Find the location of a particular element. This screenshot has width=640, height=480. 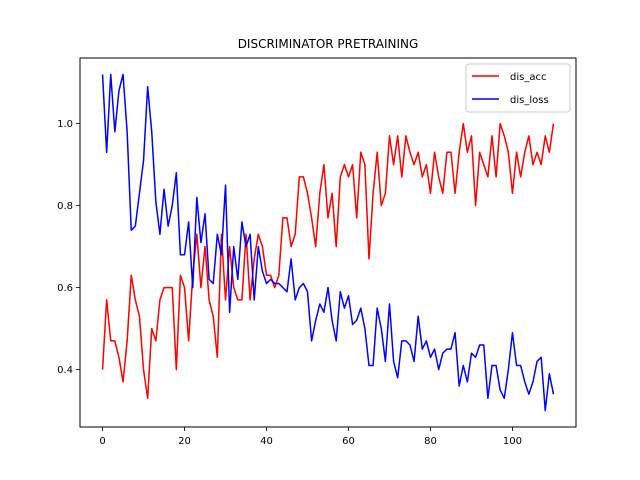

x-axis: 0 20 40 60 80 100 is located at coordinates (310, 437).